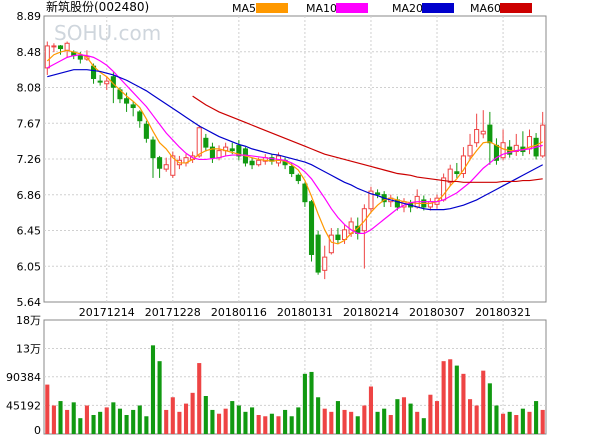 The width and height of the screenshot is (600, 440). What do you see at coordinates (437, 312) in the screenshot?
I see `date-tick-label: 20180307` at bounding box center [437, 312].